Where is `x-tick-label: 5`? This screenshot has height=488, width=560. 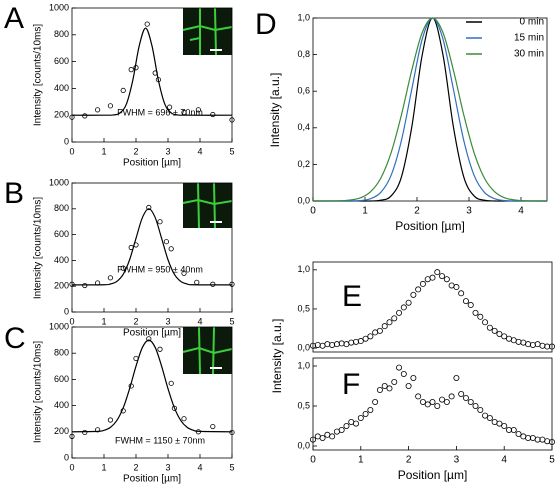 x-tick-label: 5 is located at coordinates (231, 467).